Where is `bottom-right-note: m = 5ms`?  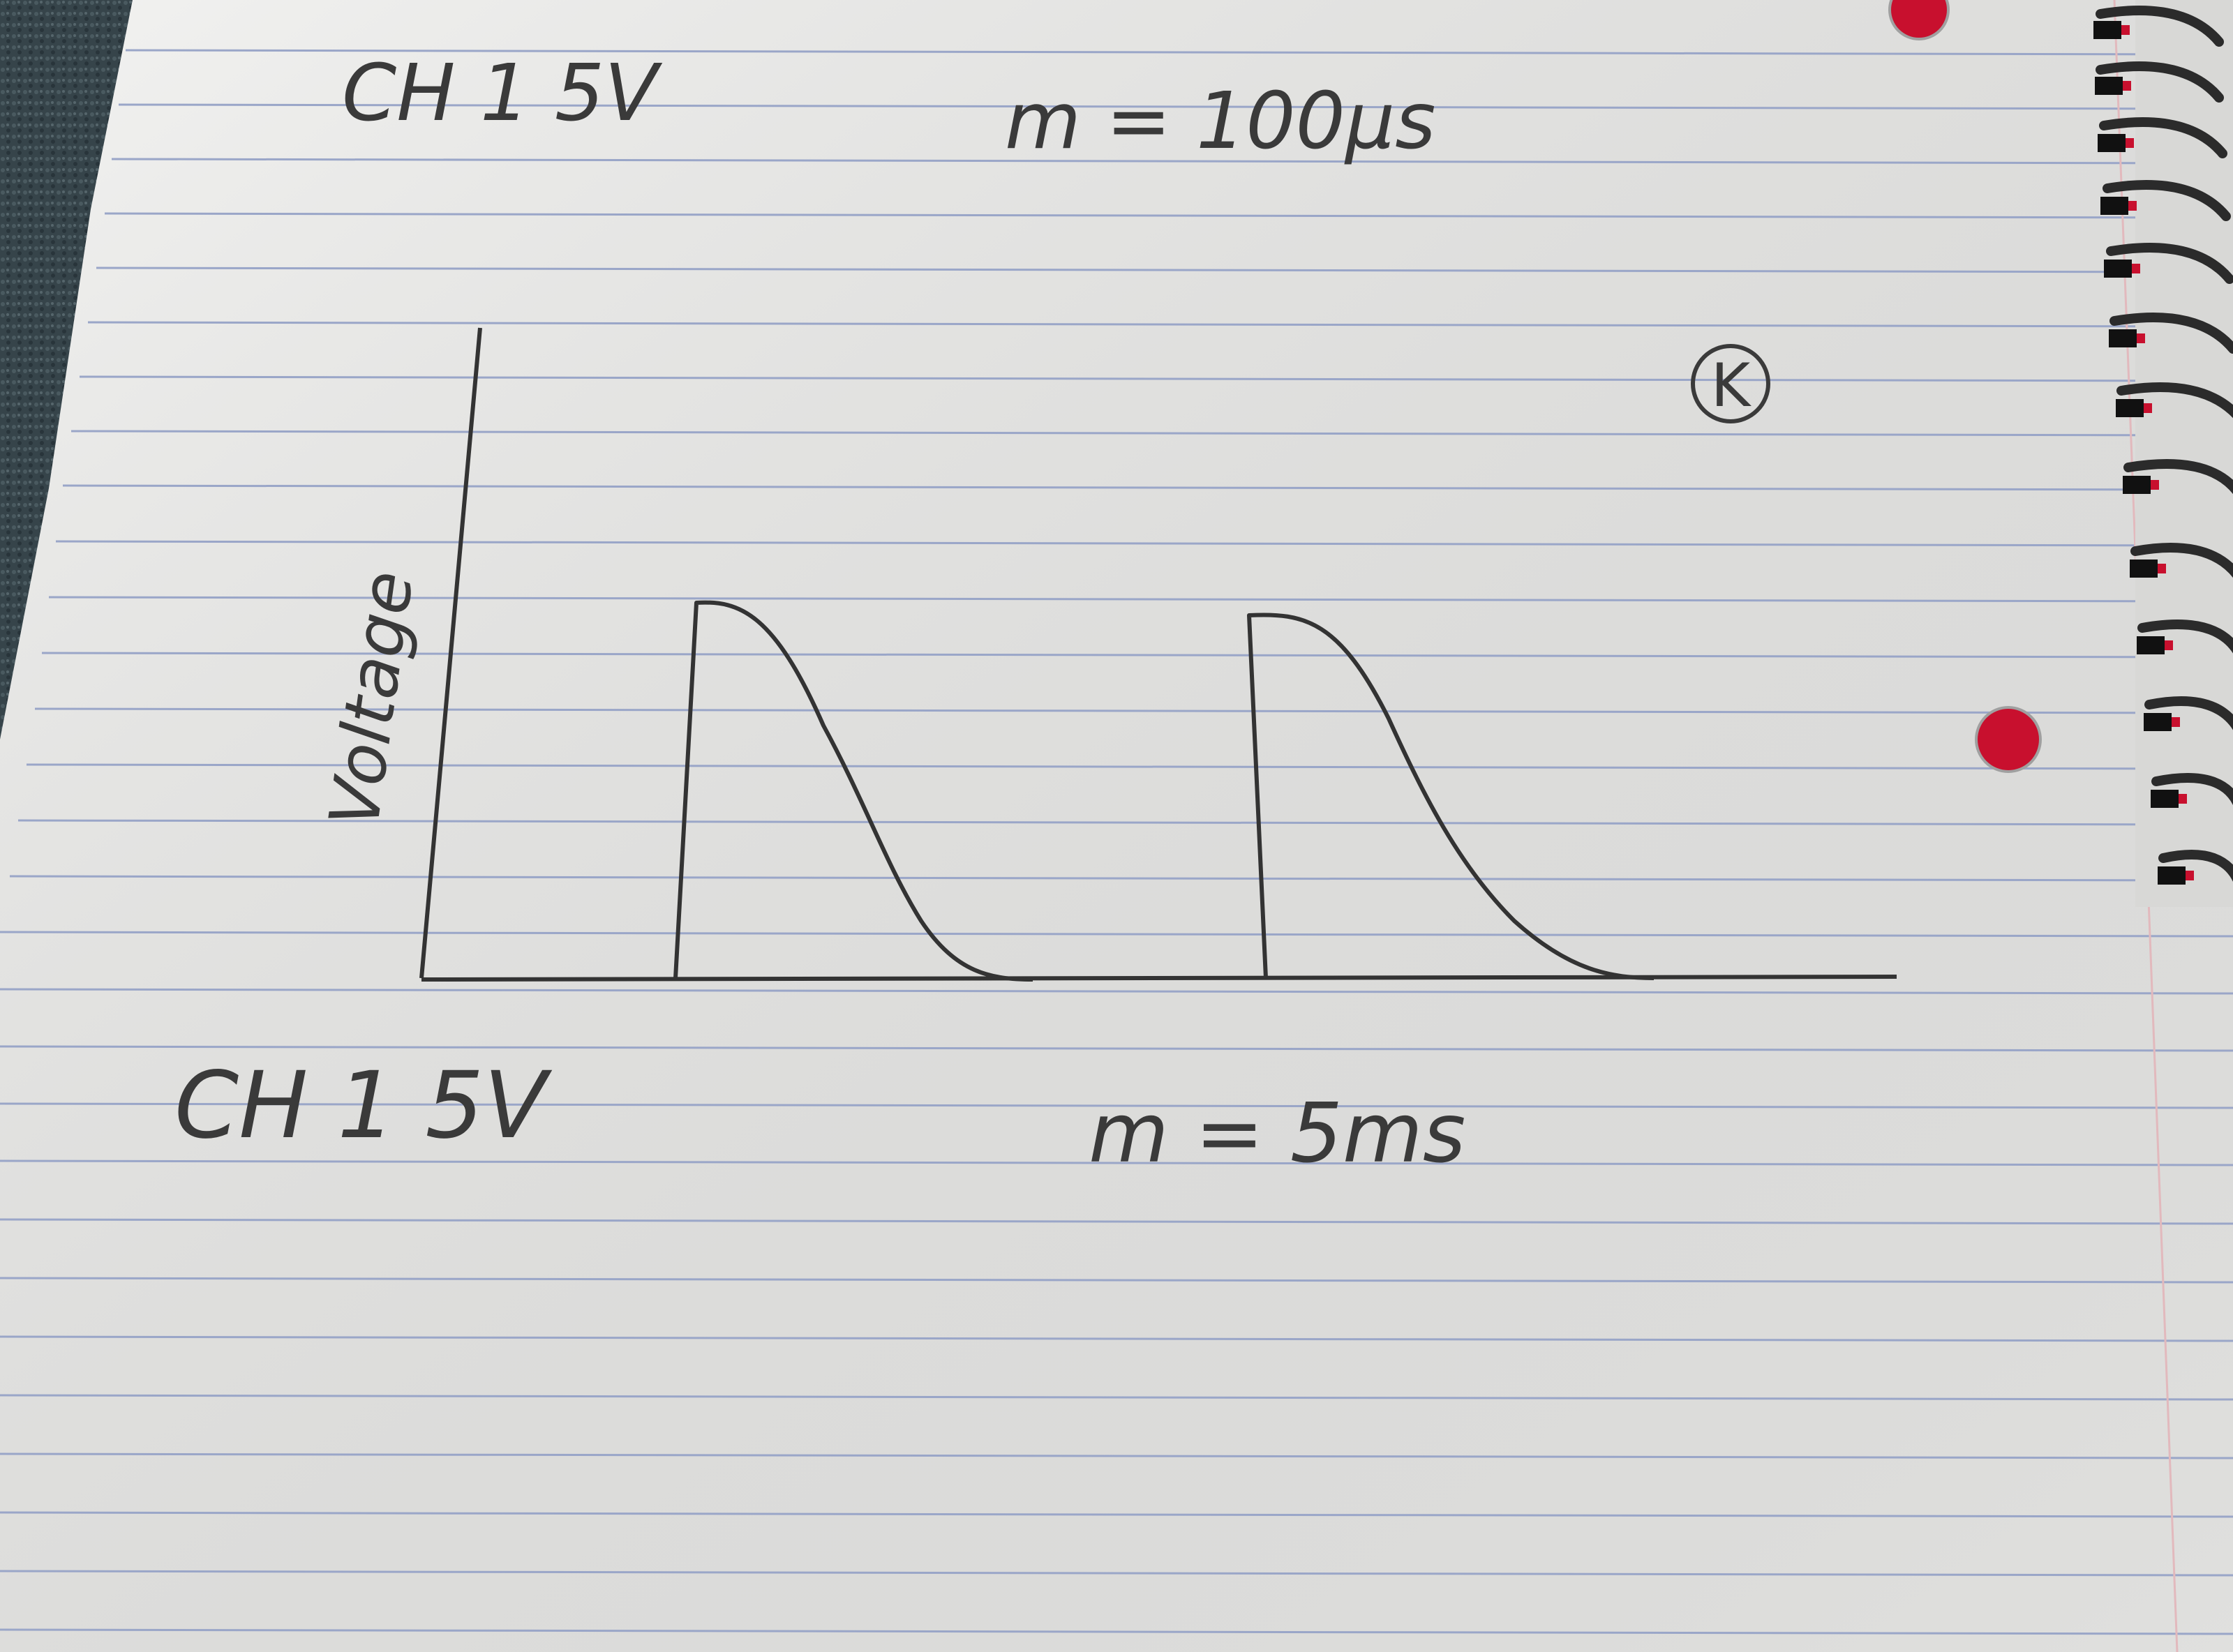
bottom-right-note: m = 5ms is located at coordinates (1277, 1133).